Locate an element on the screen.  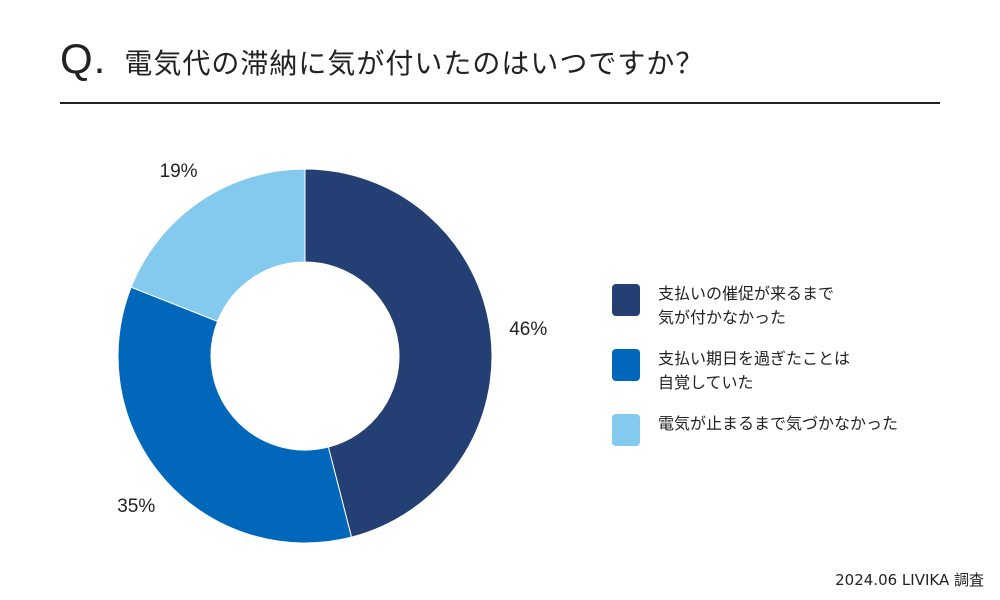
legend-item-3: 電気が止まるまで気づかなかった is located at coordinates (782, 429).